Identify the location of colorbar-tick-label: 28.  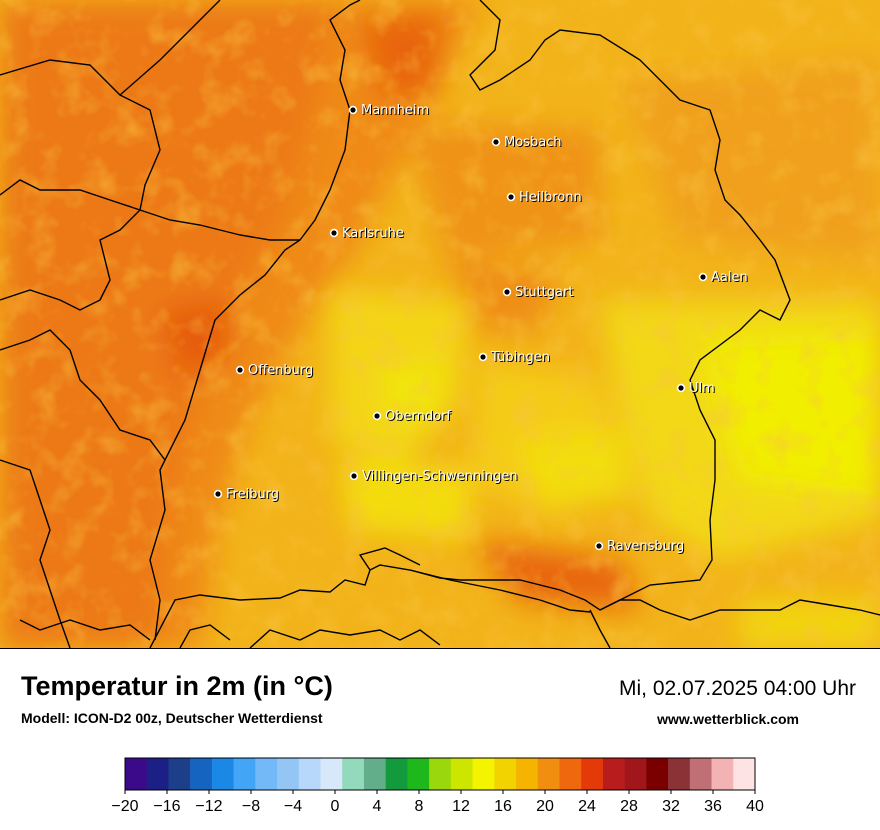
(629, 806).